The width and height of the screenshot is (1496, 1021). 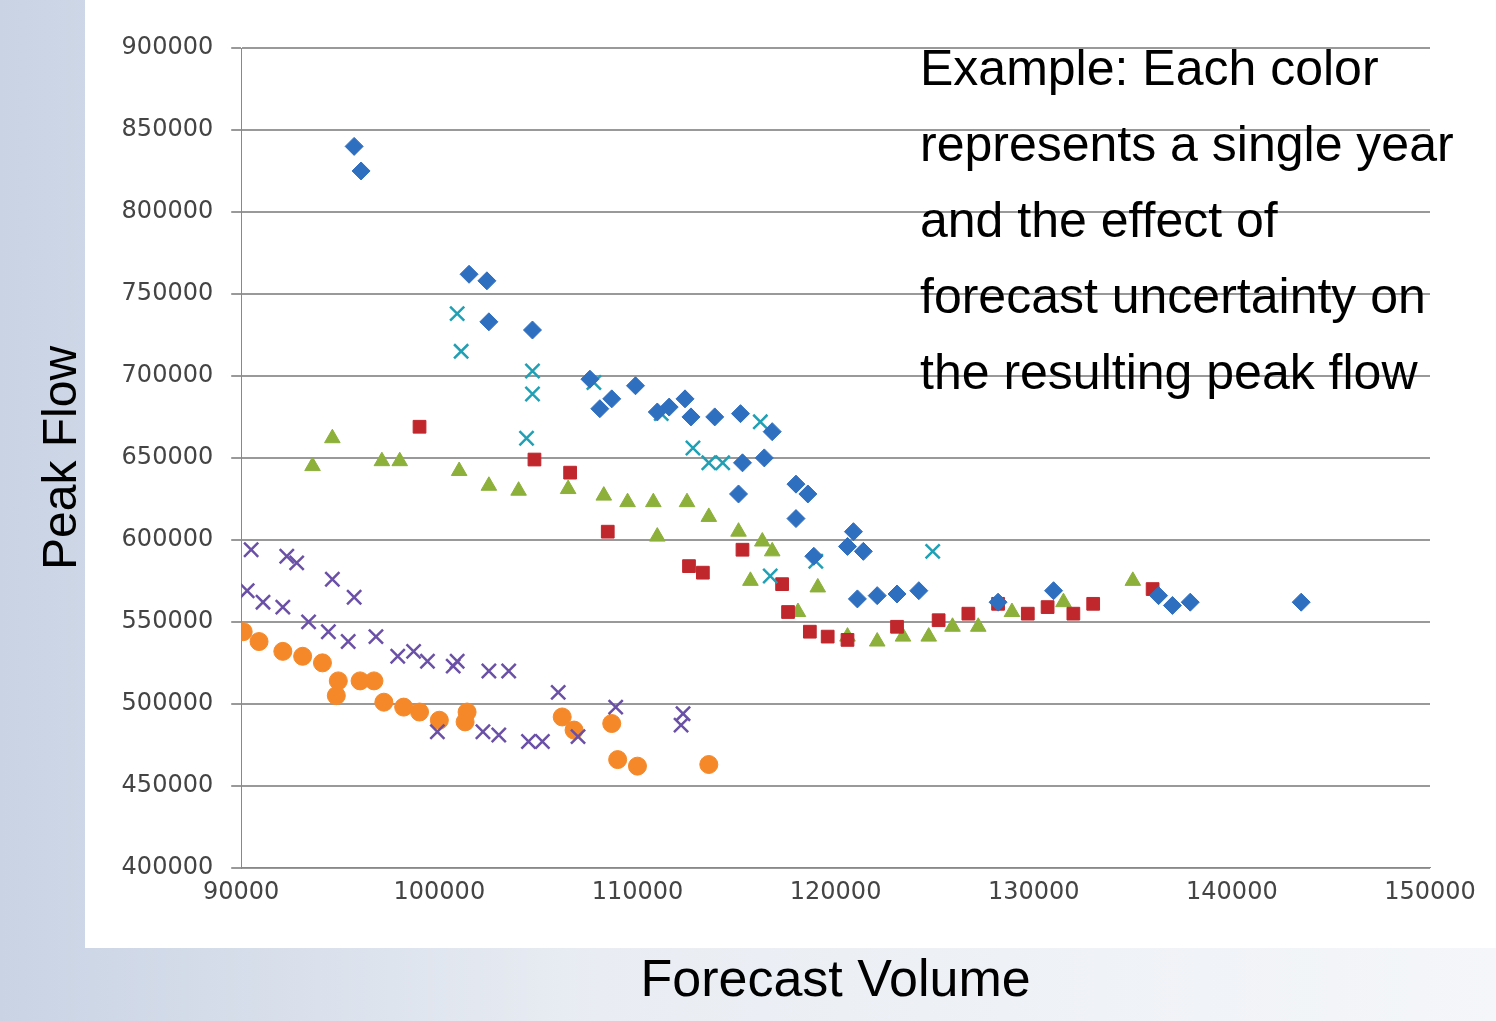 What do you see at coordinates (637, 891) in the screenshot?
I see `x-tick-label: 110000` at bounding box center [637, 891].